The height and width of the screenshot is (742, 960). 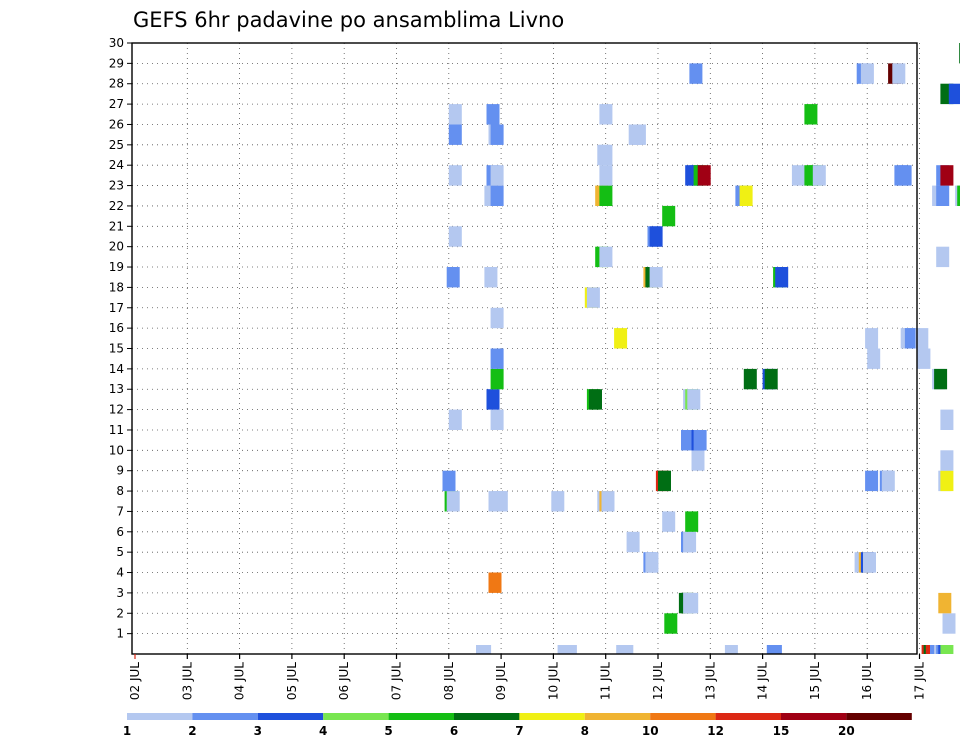 What do you see at coordinates (120, 511) in the screenshot?
I see `y-tick-label: 7` at bounding box center [120, 511].